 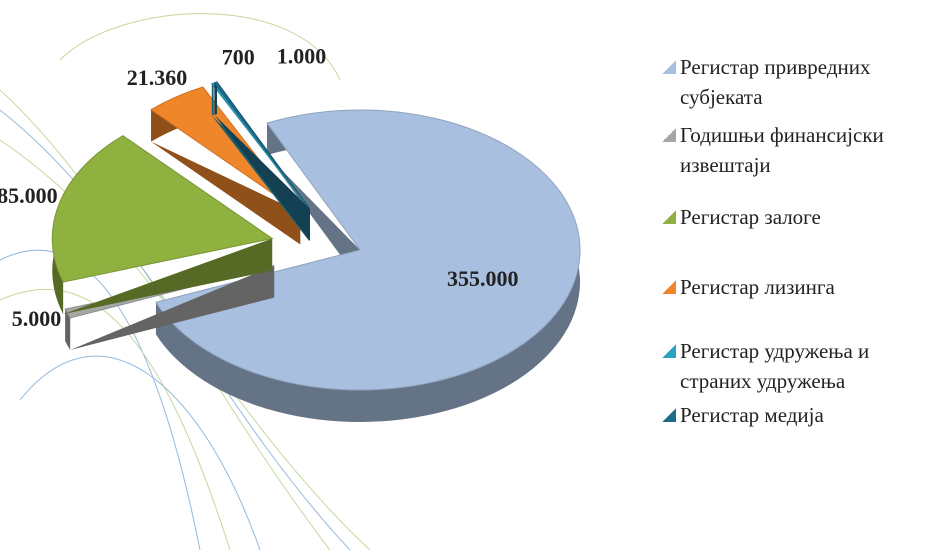 I want to click on legend-item: Регистар медија, so click(x=802, y=415).